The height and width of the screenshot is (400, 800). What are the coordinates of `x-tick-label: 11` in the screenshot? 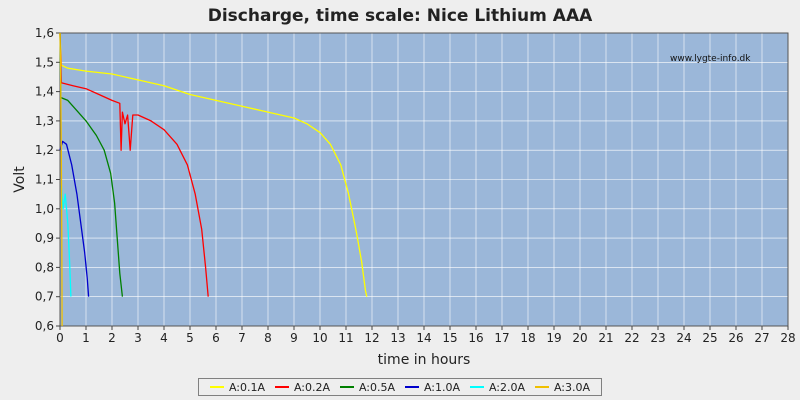 It's located at (345, 338).